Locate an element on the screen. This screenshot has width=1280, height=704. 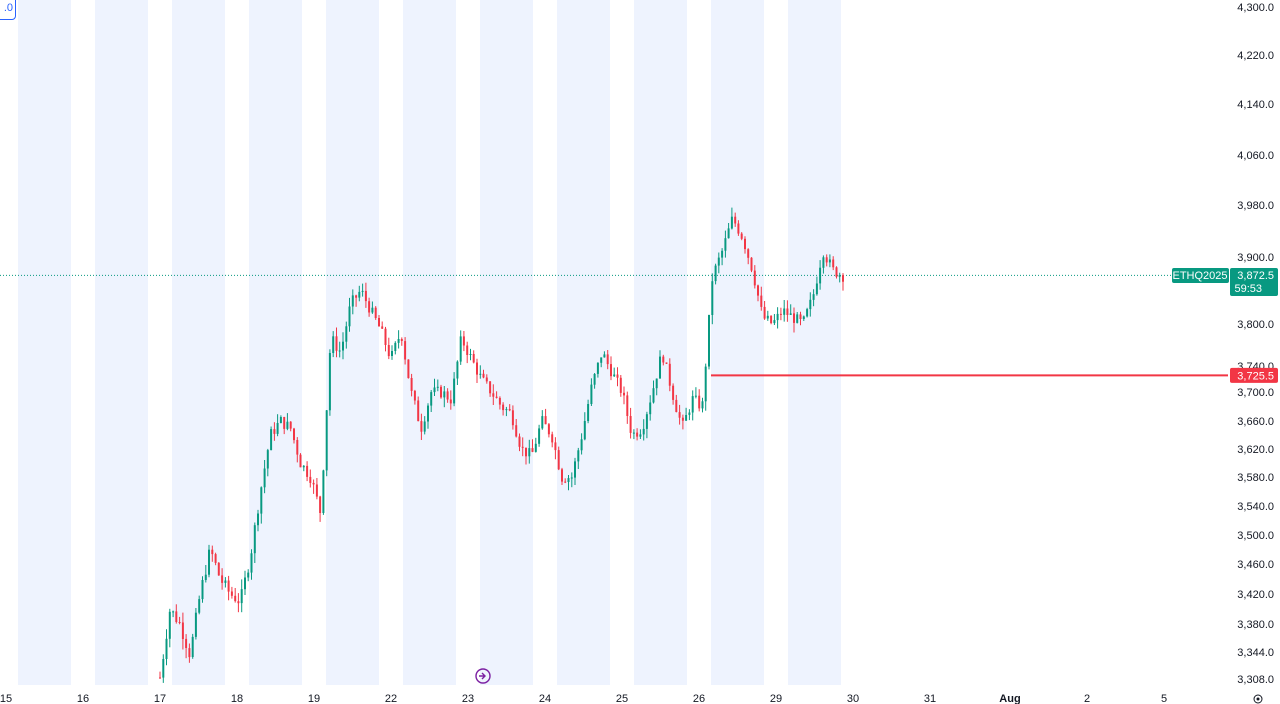
price-tick-label: 3,420.0 is located at coordinates (1255, 595).